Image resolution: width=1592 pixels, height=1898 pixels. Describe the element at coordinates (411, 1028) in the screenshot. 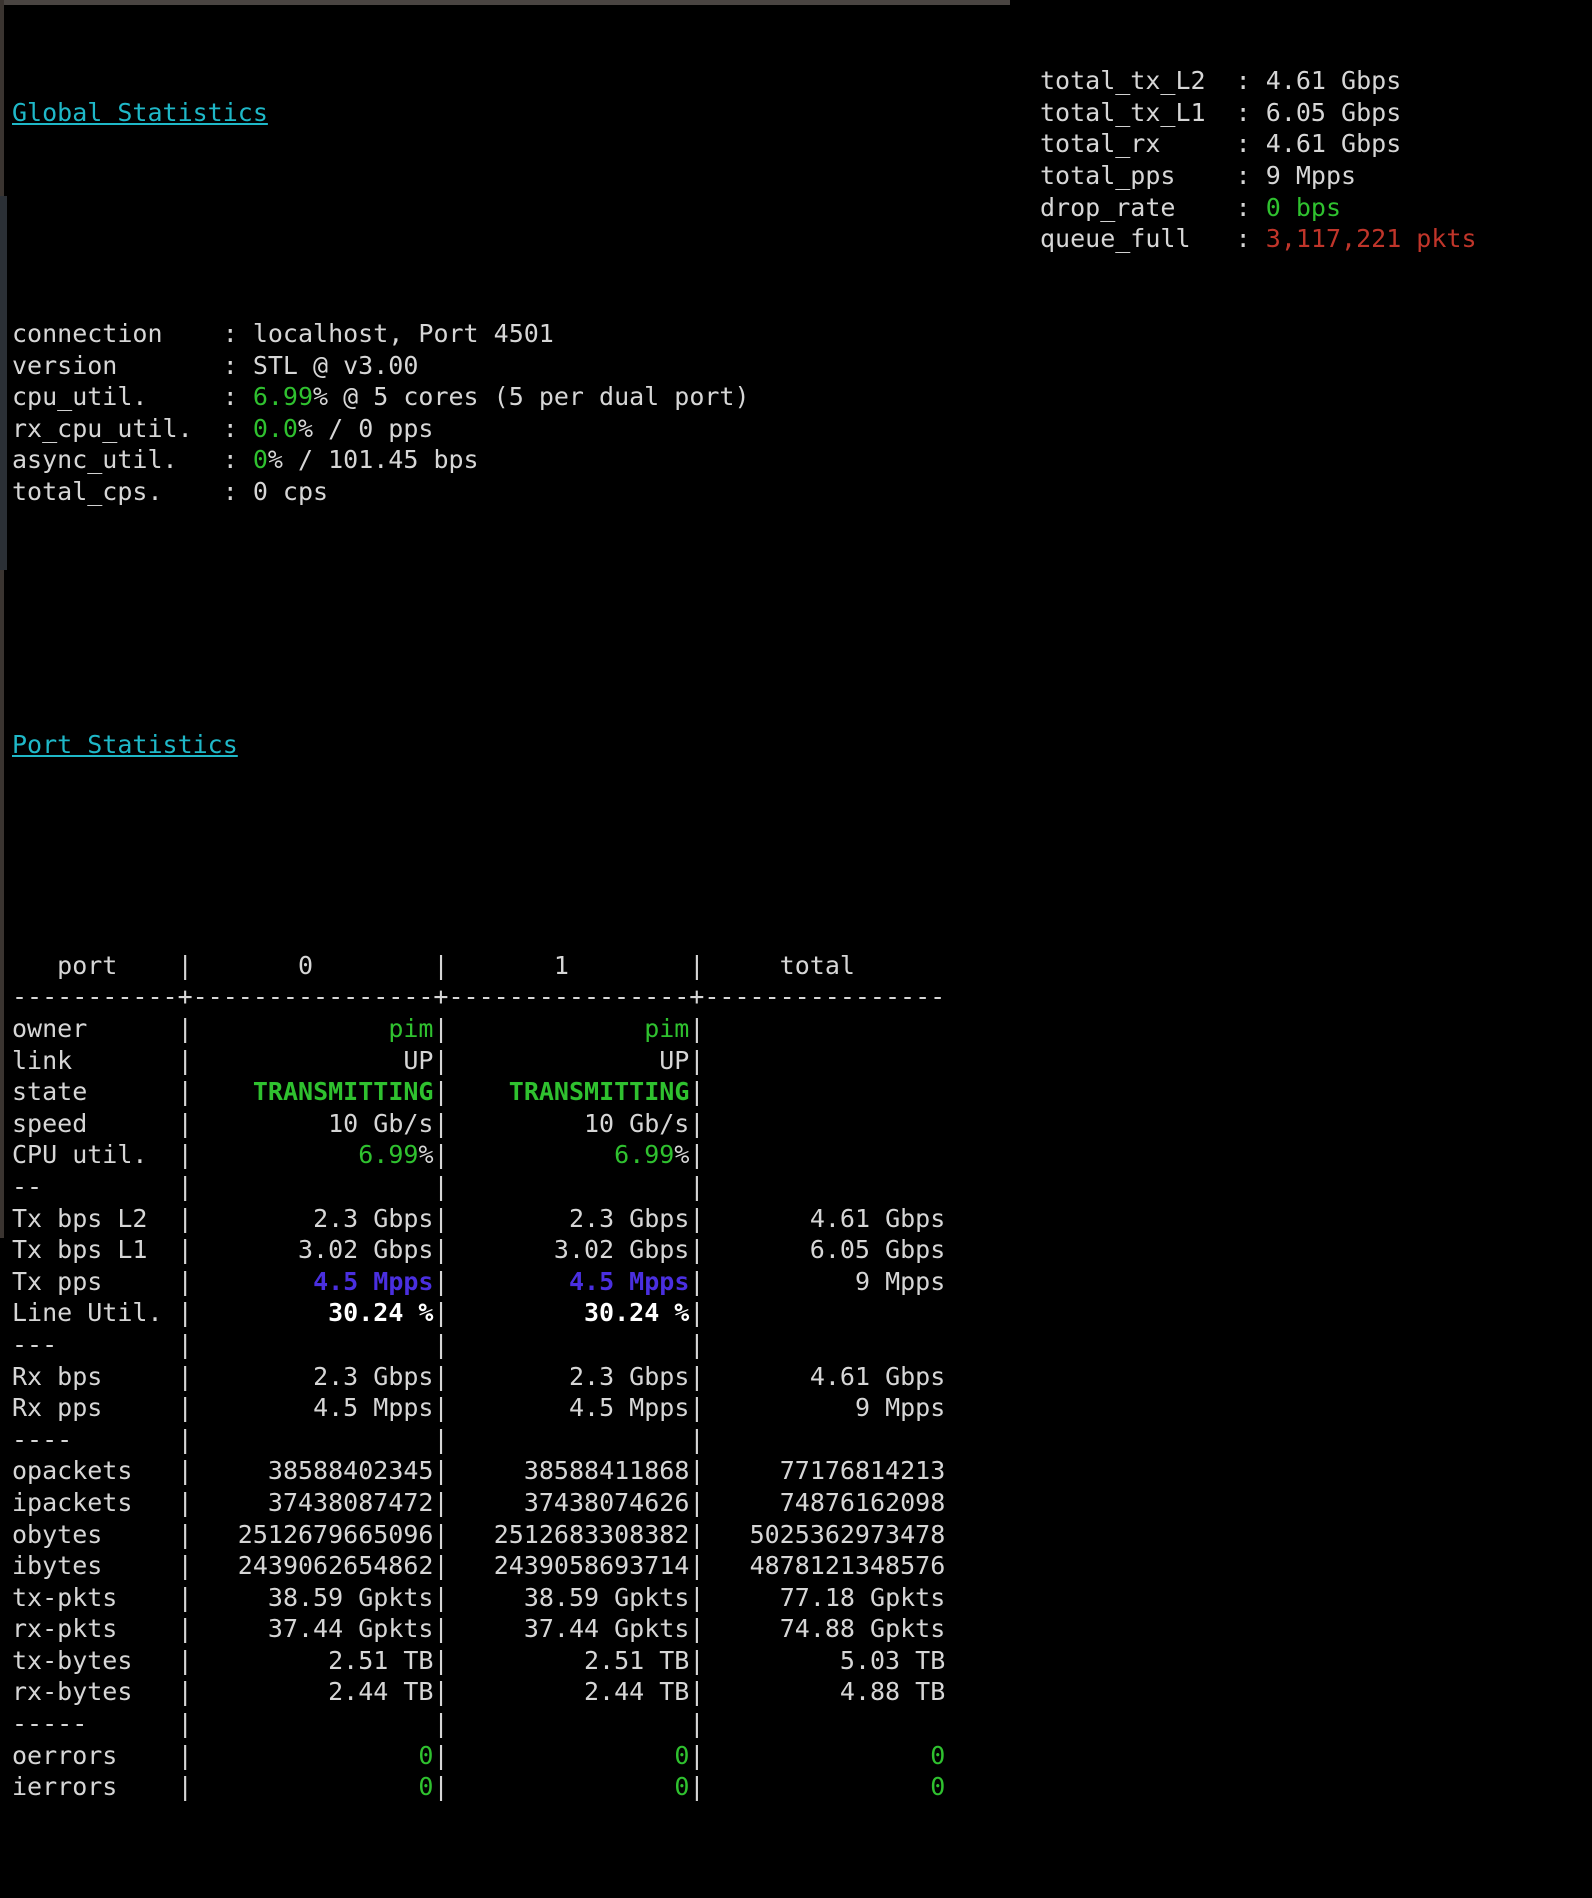

I see `cell-value-port0: pim` at that location.